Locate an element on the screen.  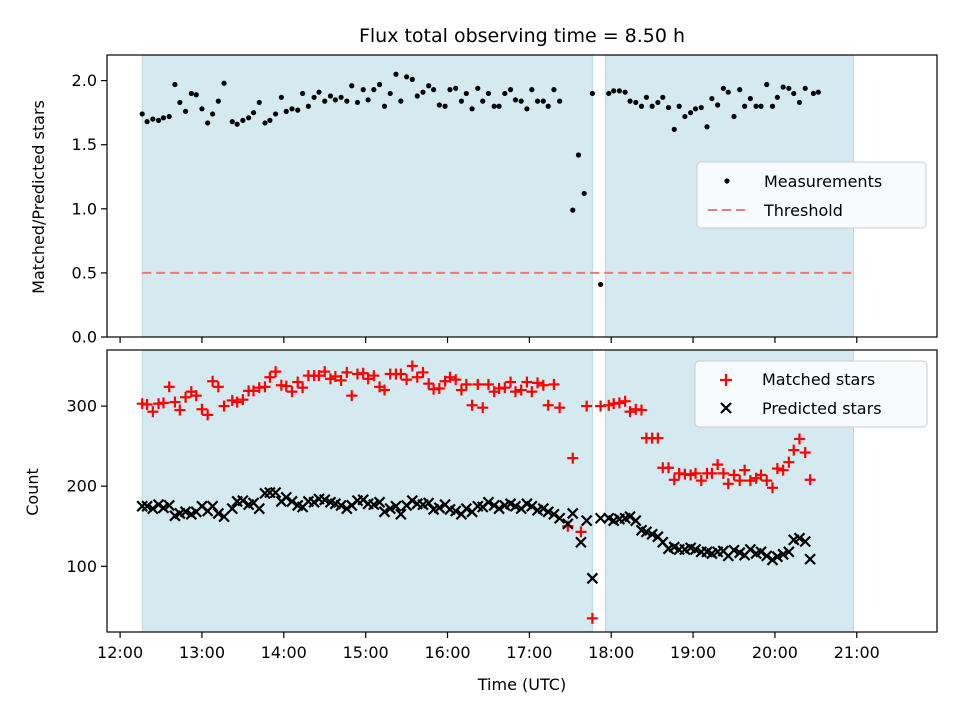
bottom-y-tick-label: 100 is located at coordinates (81, 566).